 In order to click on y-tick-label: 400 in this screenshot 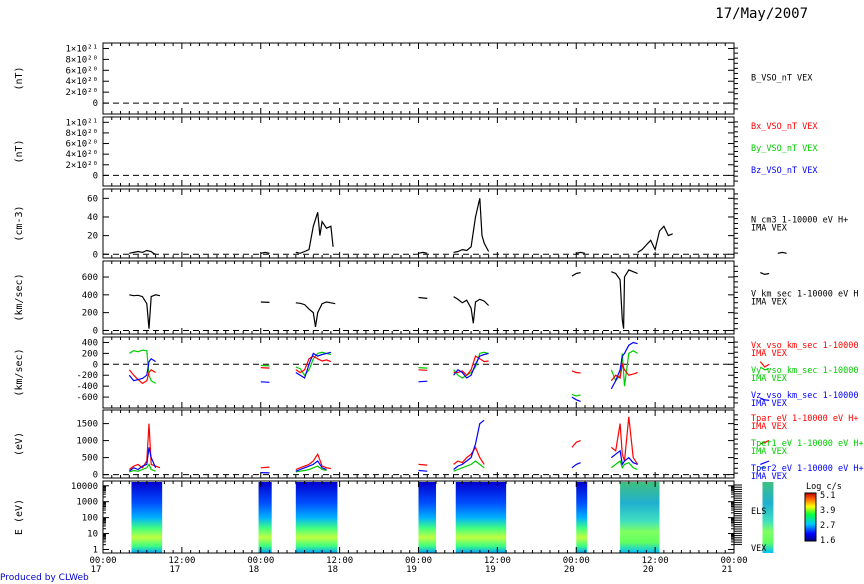, I will do `click(90, 343)`.